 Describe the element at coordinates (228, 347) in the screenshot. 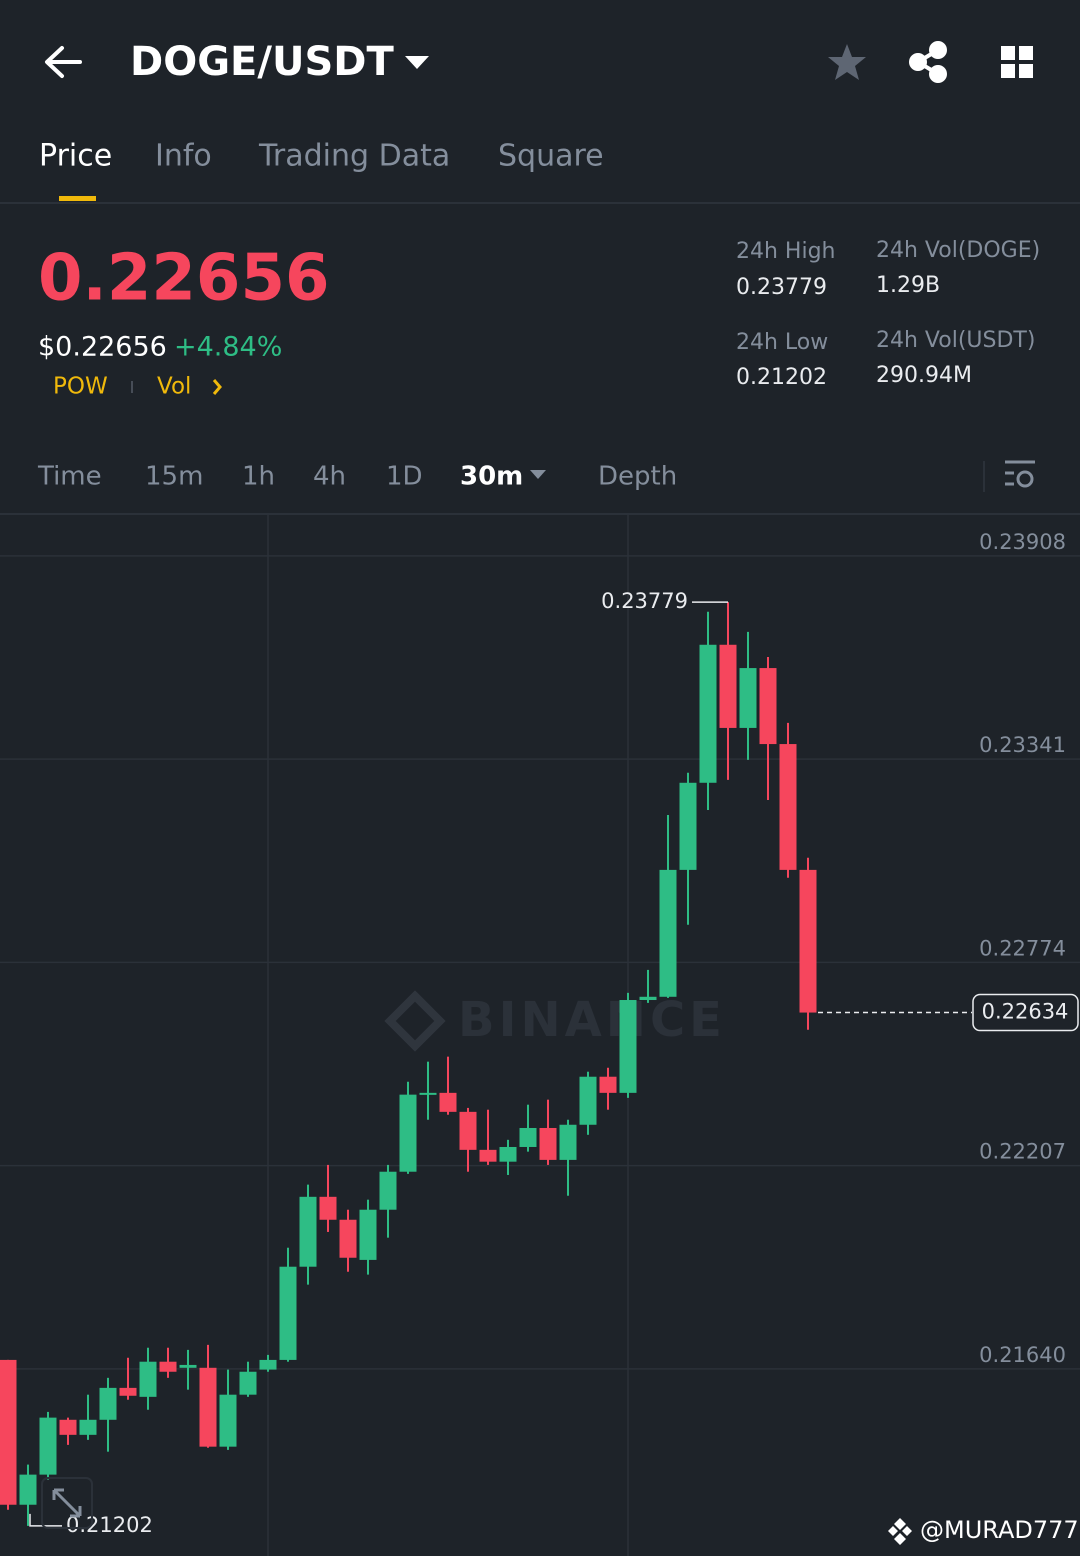

I see `price-change: +4.84%` at that location.